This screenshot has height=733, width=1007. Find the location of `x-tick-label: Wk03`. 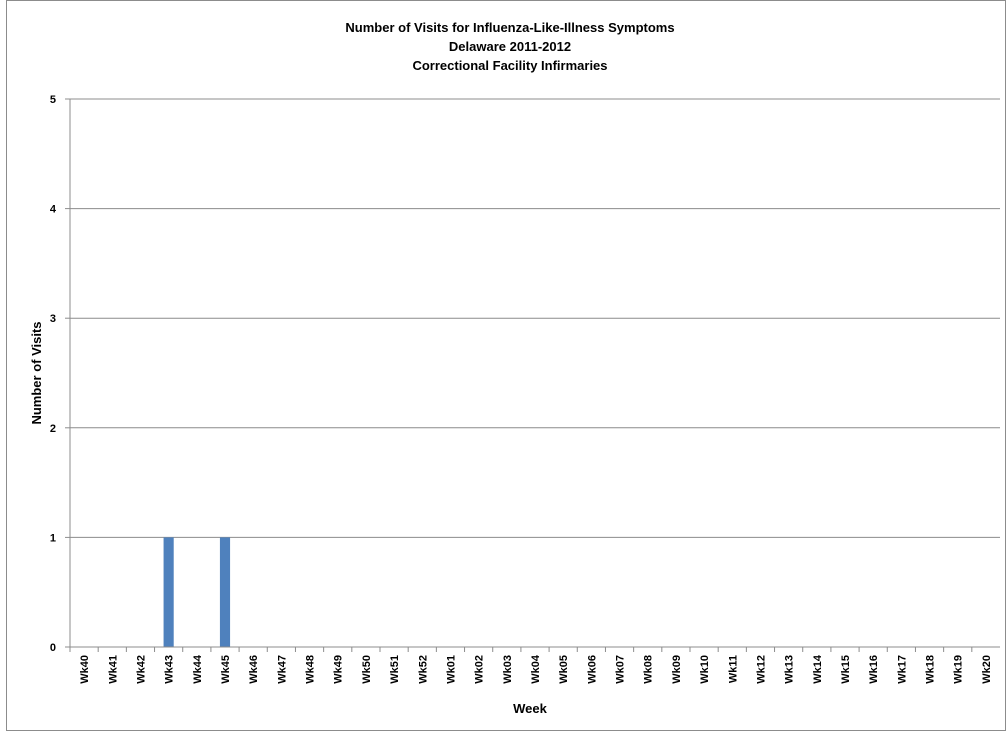

x-tick-label: Wk03 is located at coordinates (508, 669).